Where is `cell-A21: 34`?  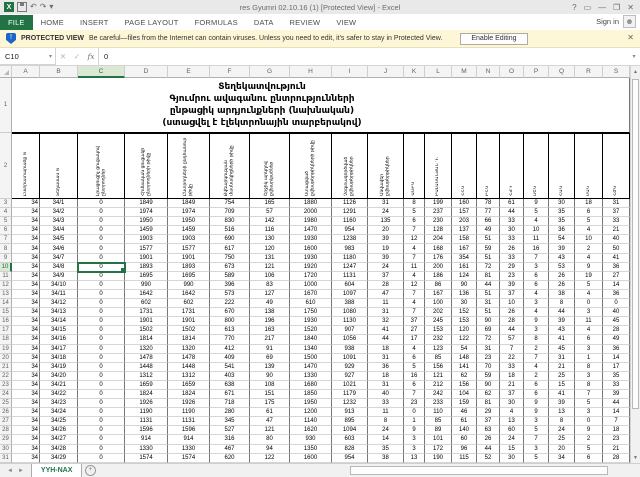
cell-A21: 34 is located at coordinates (26, 367).